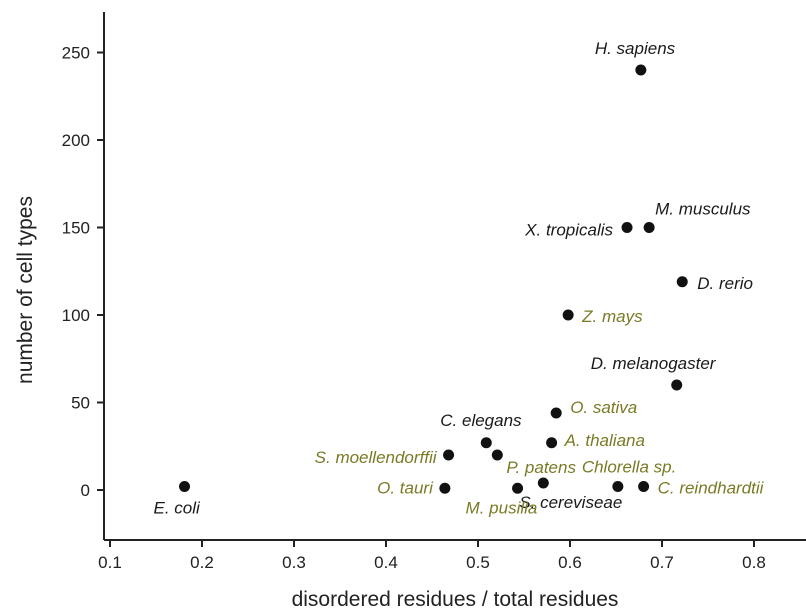 This screenshot has width=806, height=613. Describe the element at coordinates (76, 228) in the screenshot. I see `y-tick-label: 150` at that location.